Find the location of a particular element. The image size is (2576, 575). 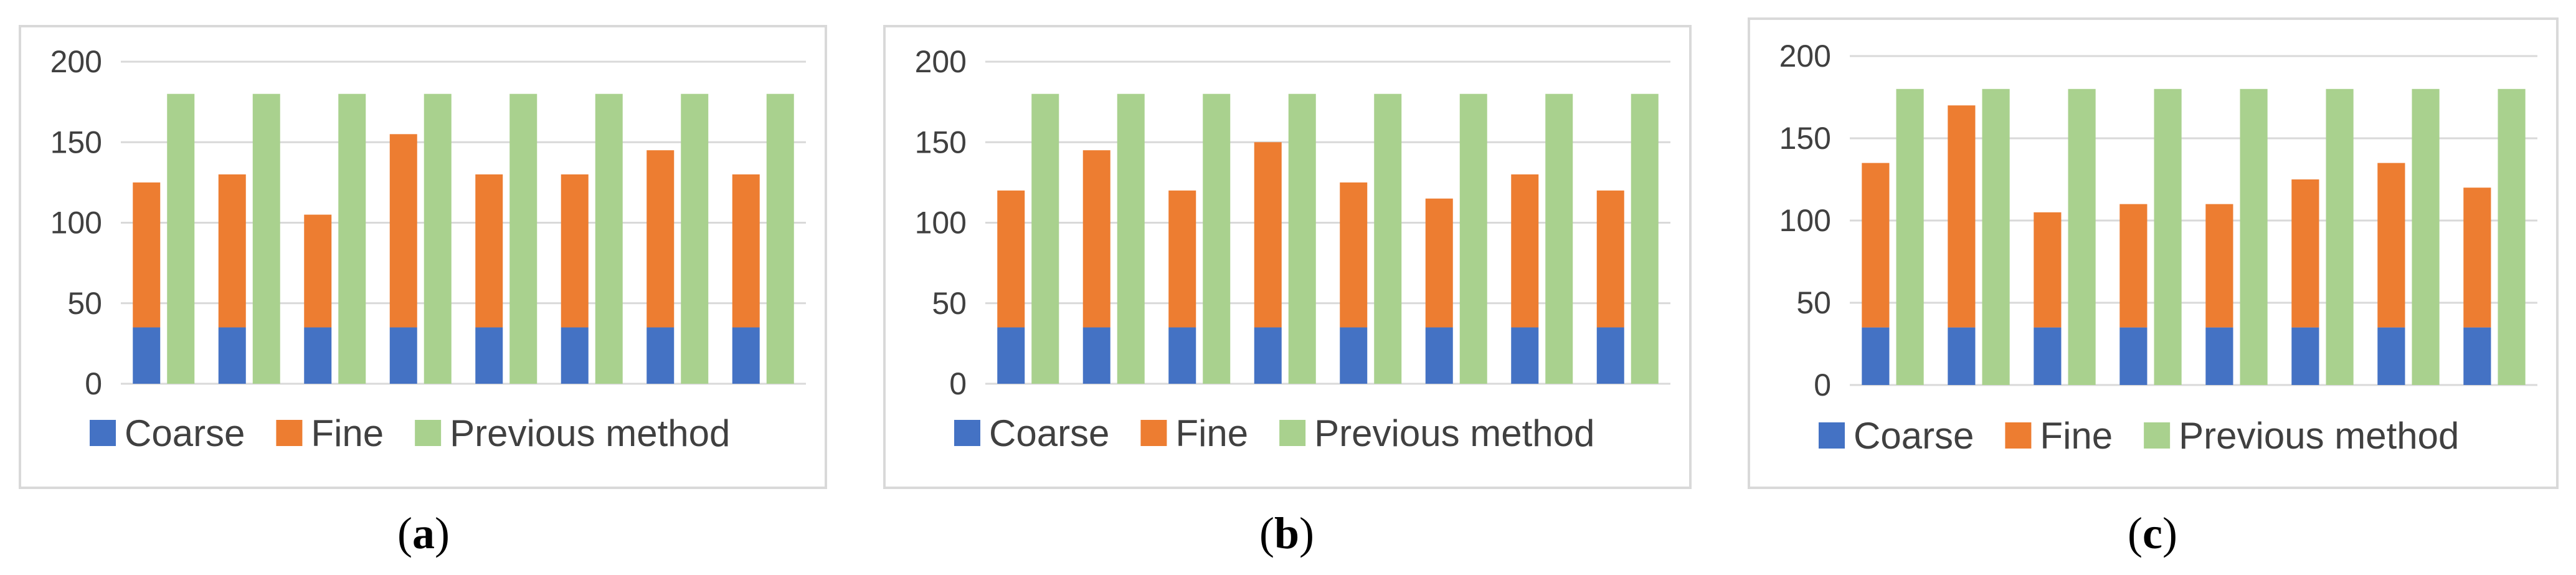

caption-letter: c is located at coordinates (2153, 533).